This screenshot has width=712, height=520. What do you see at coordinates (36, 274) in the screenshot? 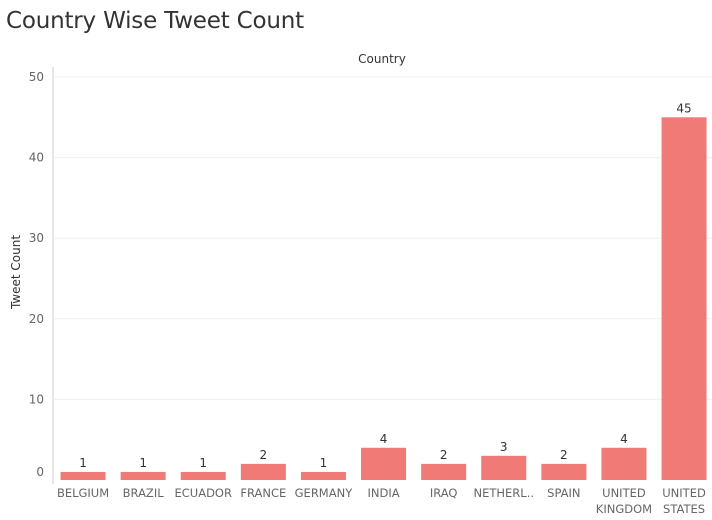
I see `y-axis-ticks: 0 10 20 30 40 50` at bounding box center [36, 274].